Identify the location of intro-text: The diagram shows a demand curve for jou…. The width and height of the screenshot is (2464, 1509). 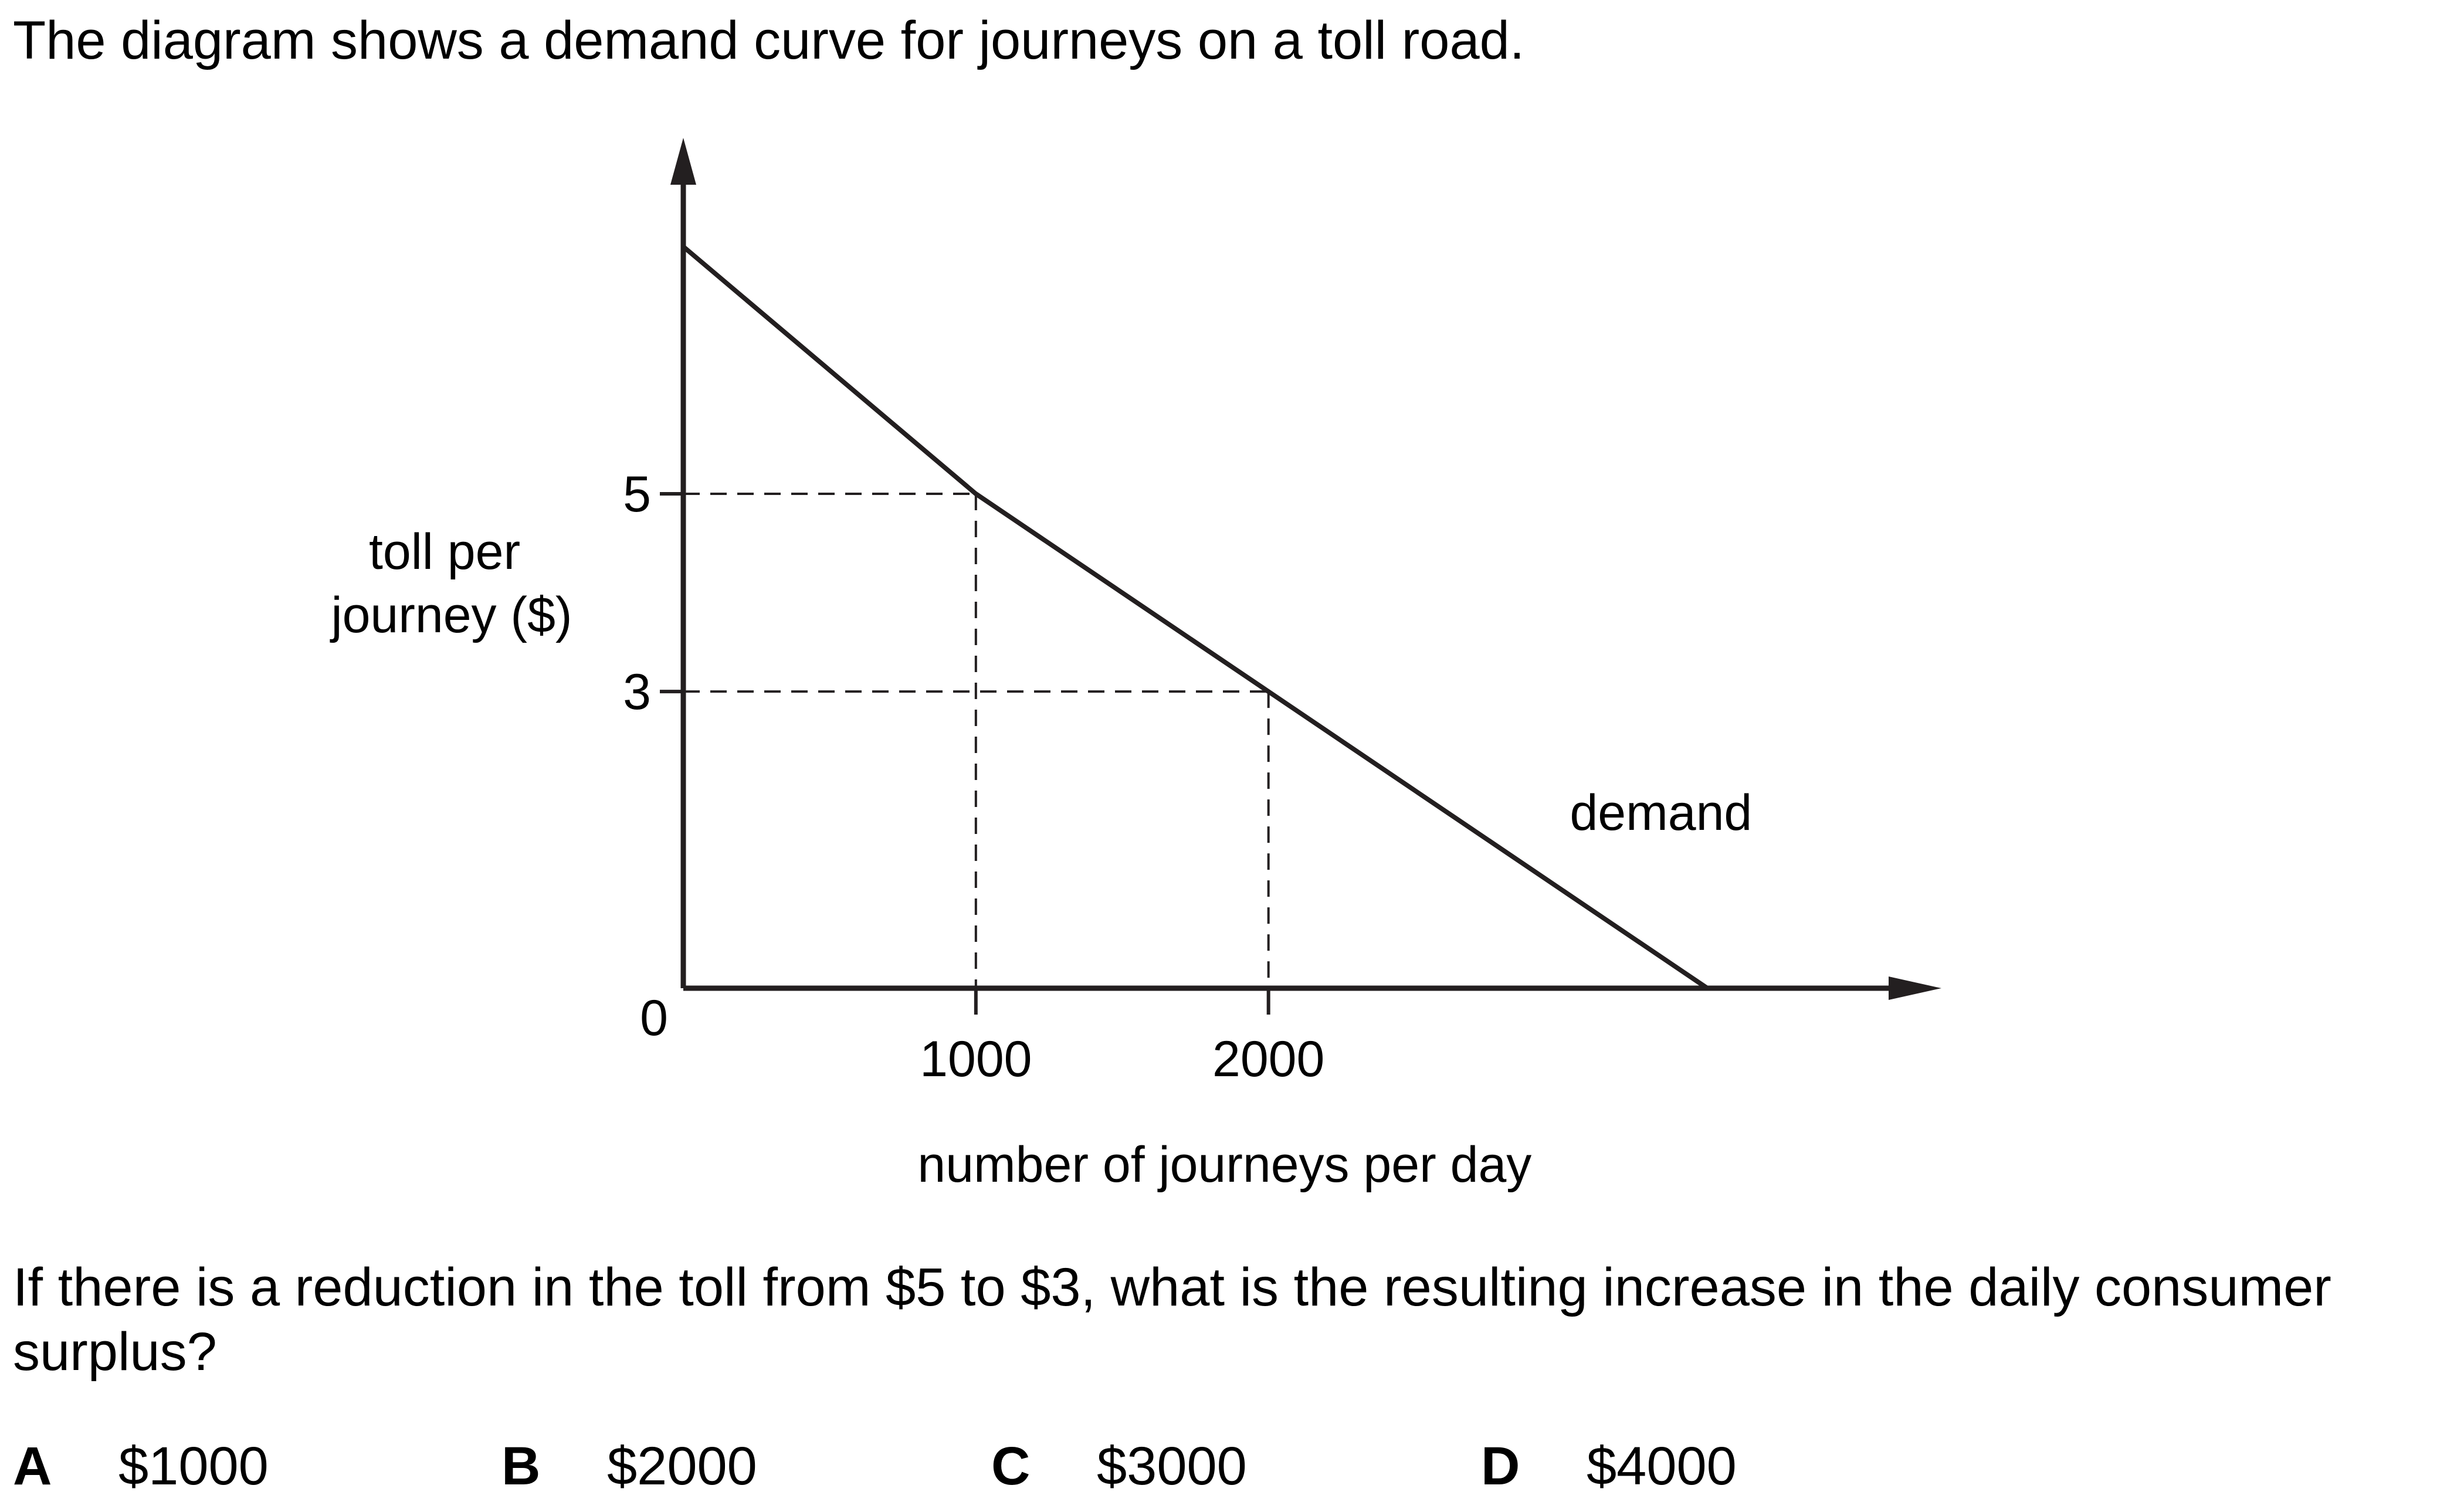
(769, 40).